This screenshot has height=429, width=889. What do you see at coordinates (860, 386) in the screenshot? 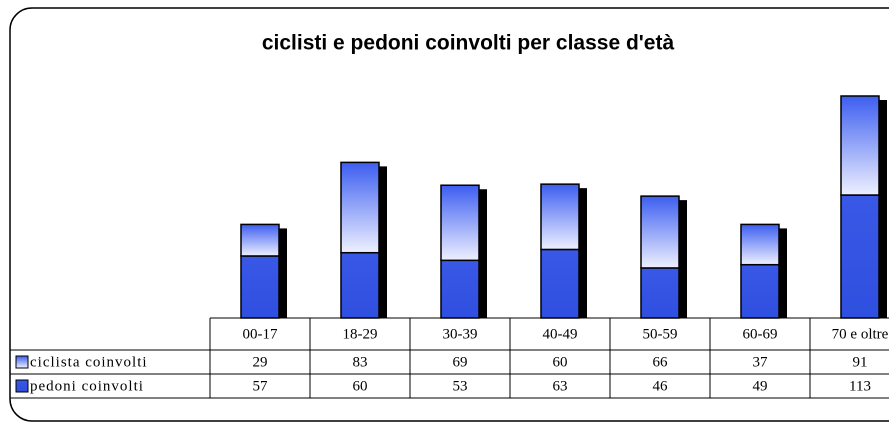
I see `table-value: 113` at bounding box center [860, 386].